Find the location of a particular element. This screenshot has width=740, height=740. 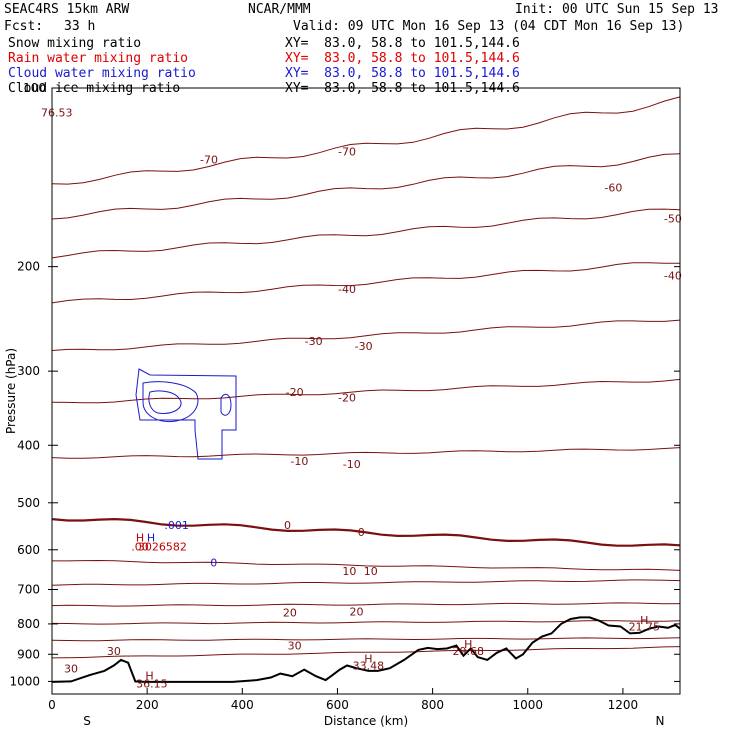

y-axis-title: Pressure (hPa) is located at coordinates (11, 391).